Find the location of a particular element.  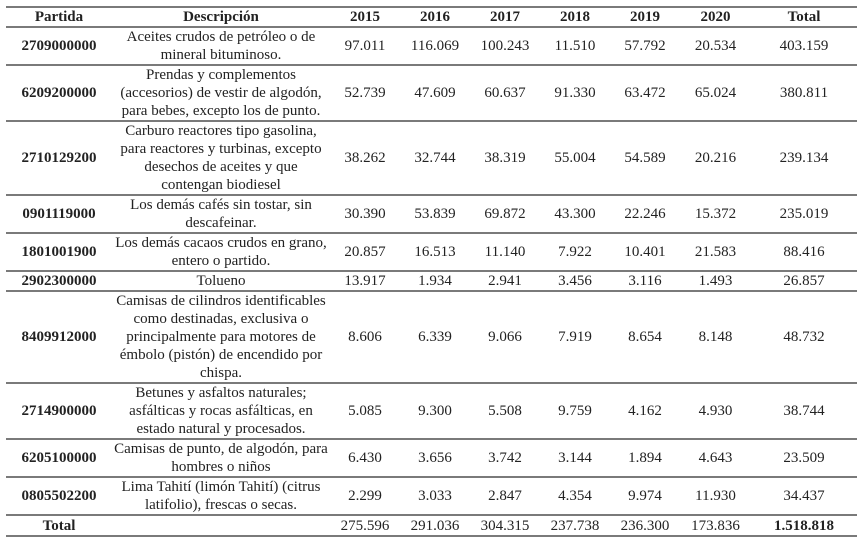

year-total-cell: 275.596 is located at coordinates (365, 526).